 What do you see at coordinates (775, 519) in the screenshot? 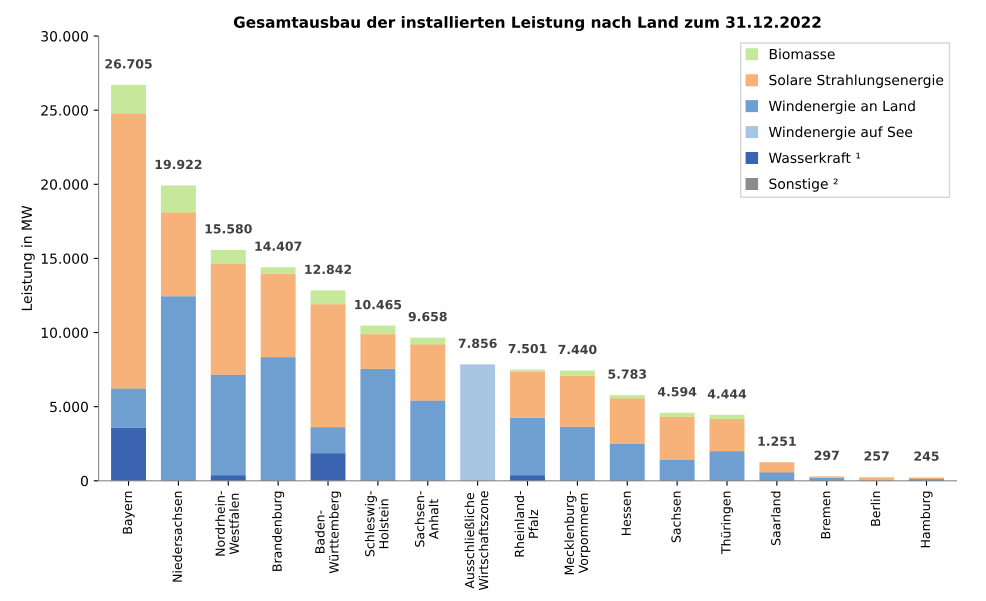
I see `x-tick-label: Saarland` at bounding box center [775, 519].